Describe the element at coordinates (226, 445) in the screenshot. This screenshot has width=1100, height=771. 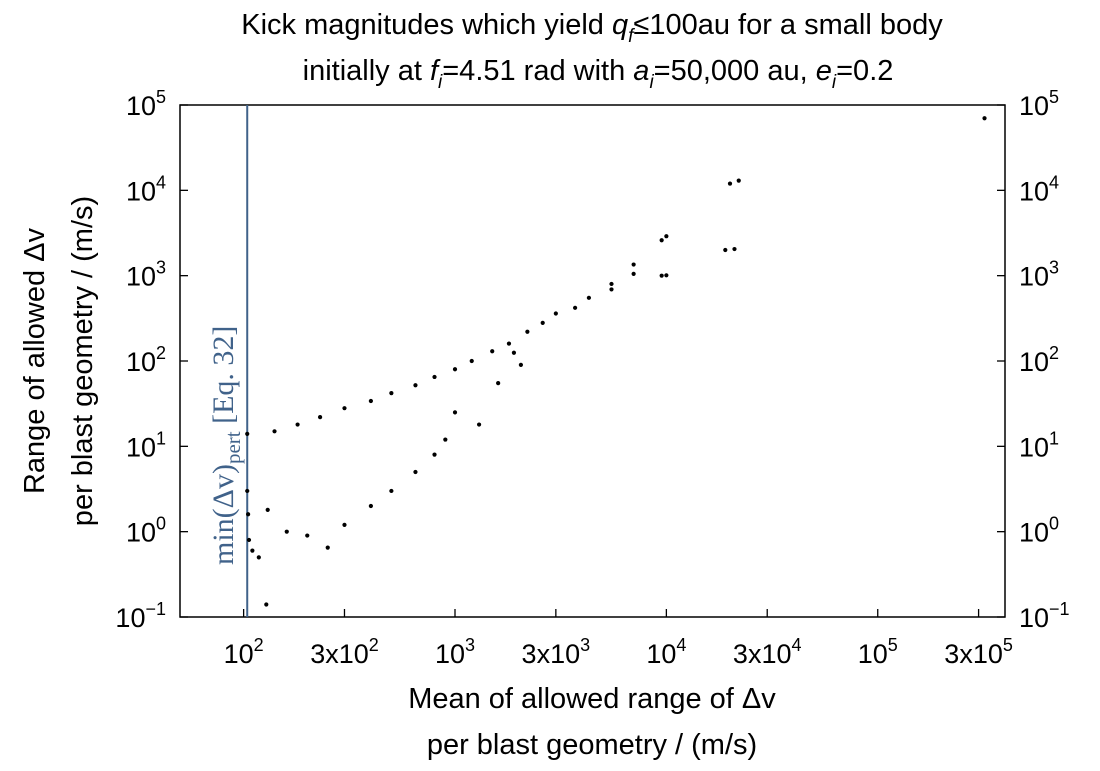
I see `min-dv-pert-label: min(Δv)pert [Eq. 32]` at that location.